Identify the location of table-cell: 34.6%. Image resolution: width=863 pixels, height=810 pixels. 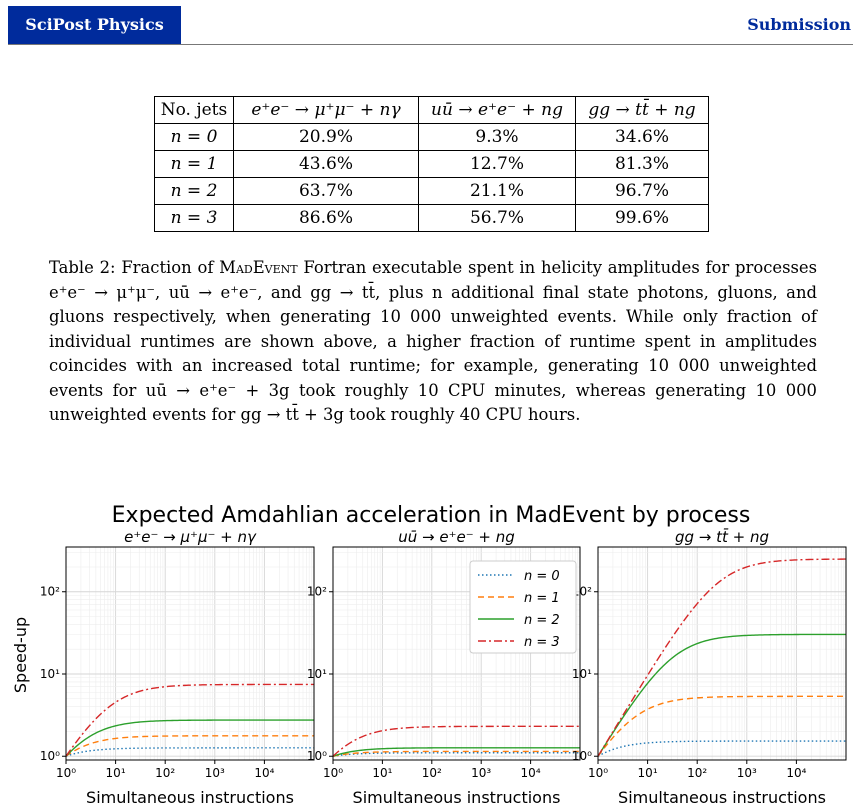
(642, 137).